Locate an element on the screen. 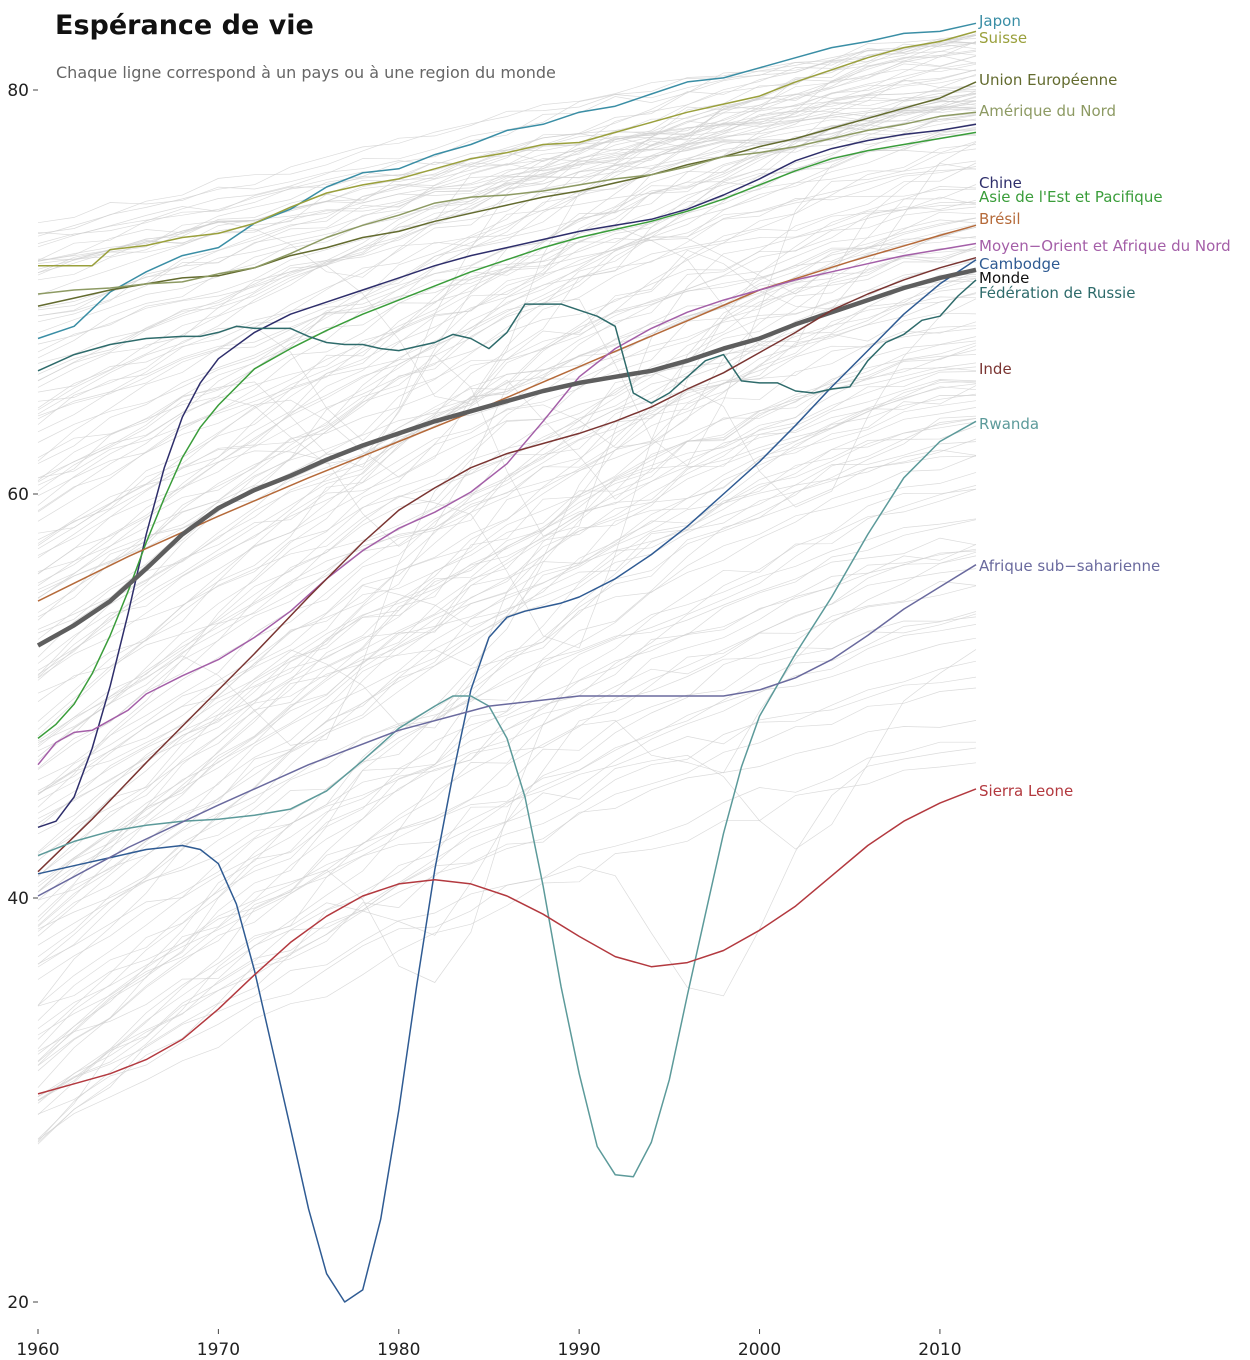 Image resolution: width=1250 pixels, height=1360 pixels. x-tick-label: 2000 is located at coordinates (759, 1350).